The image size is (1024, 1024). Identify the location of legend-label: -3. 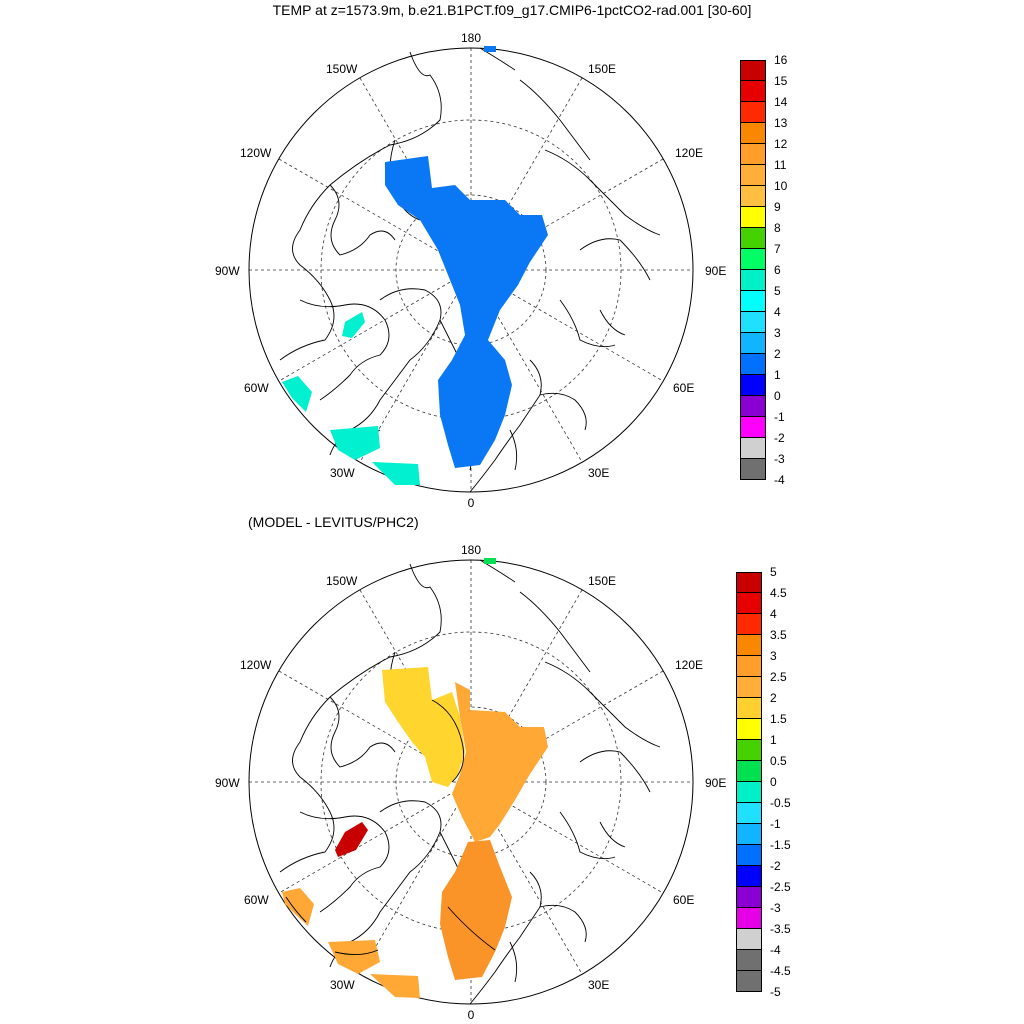
(775, 908).